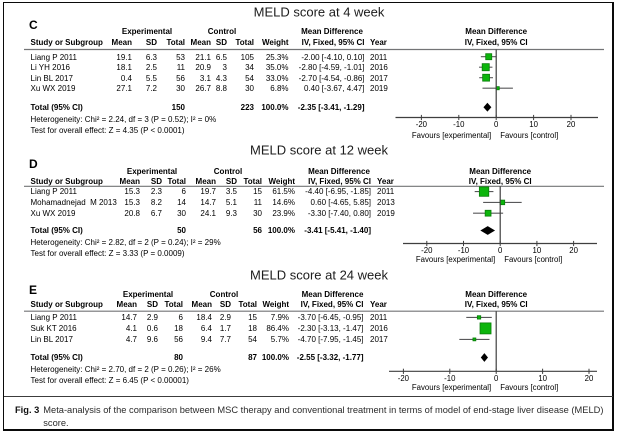 This screenshot has width=621, height=436. Describe the element at coordinates (488, 230) in the screenshot. I see `total-diamond` at that location.